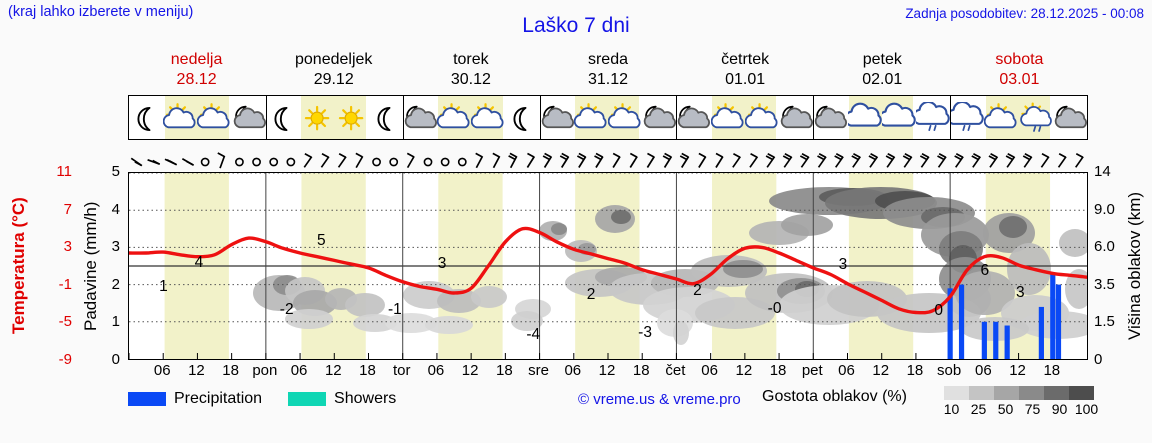  I want to click on time-tick: čet, so click(675, 370).